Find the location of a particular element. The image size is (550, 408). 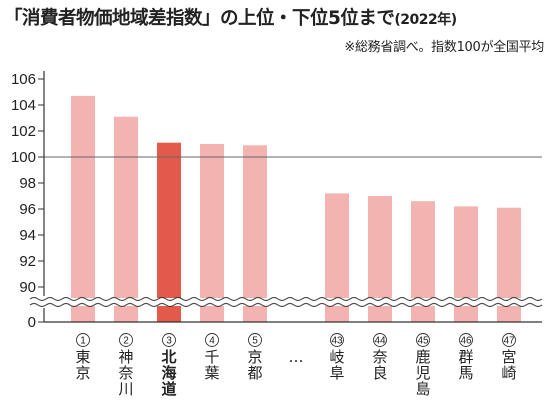

category-char: 群 is located at coordinates (465, 357).